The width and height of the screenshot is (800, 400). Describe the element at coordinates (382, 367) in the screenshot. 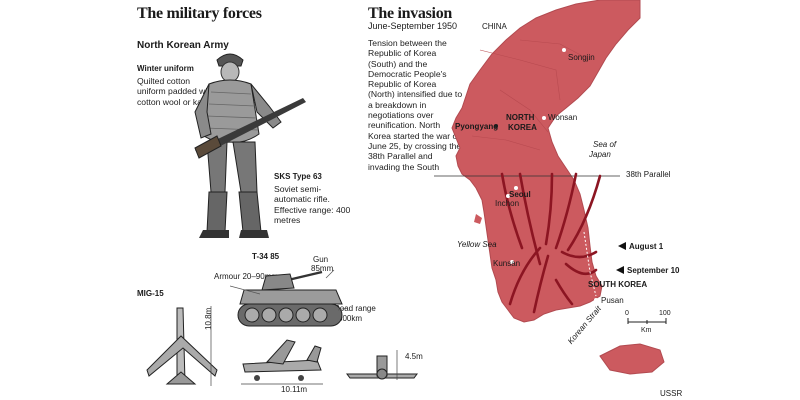

I see `jet-side-view` at that location.